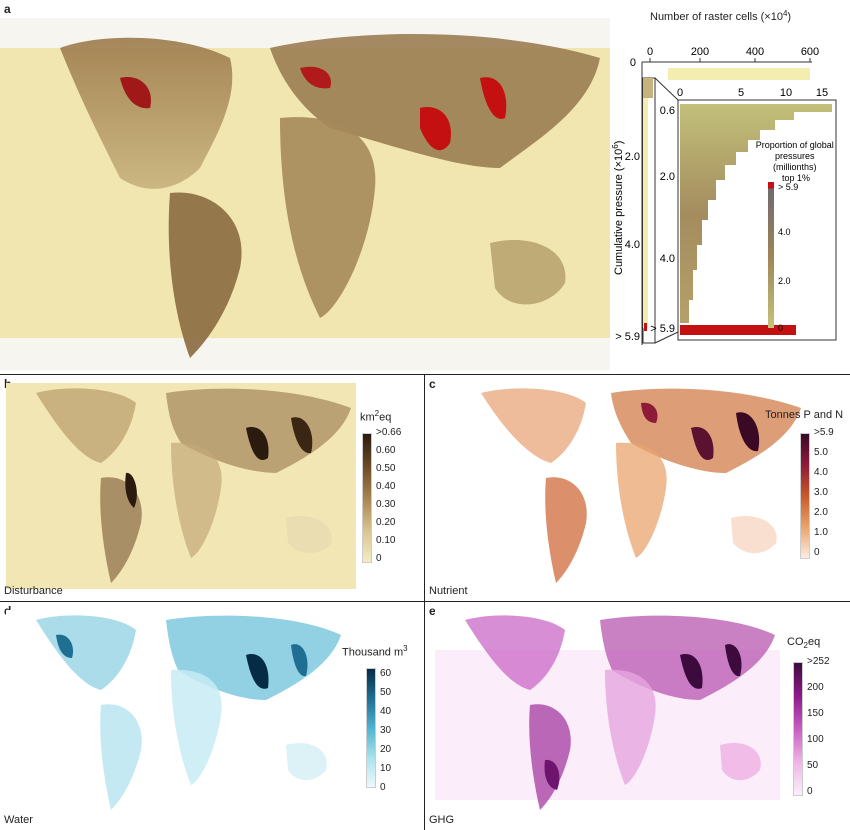 The width and height of the screenshot is (850, 830). I want to click on top-tick: 200, so click(700, 52).